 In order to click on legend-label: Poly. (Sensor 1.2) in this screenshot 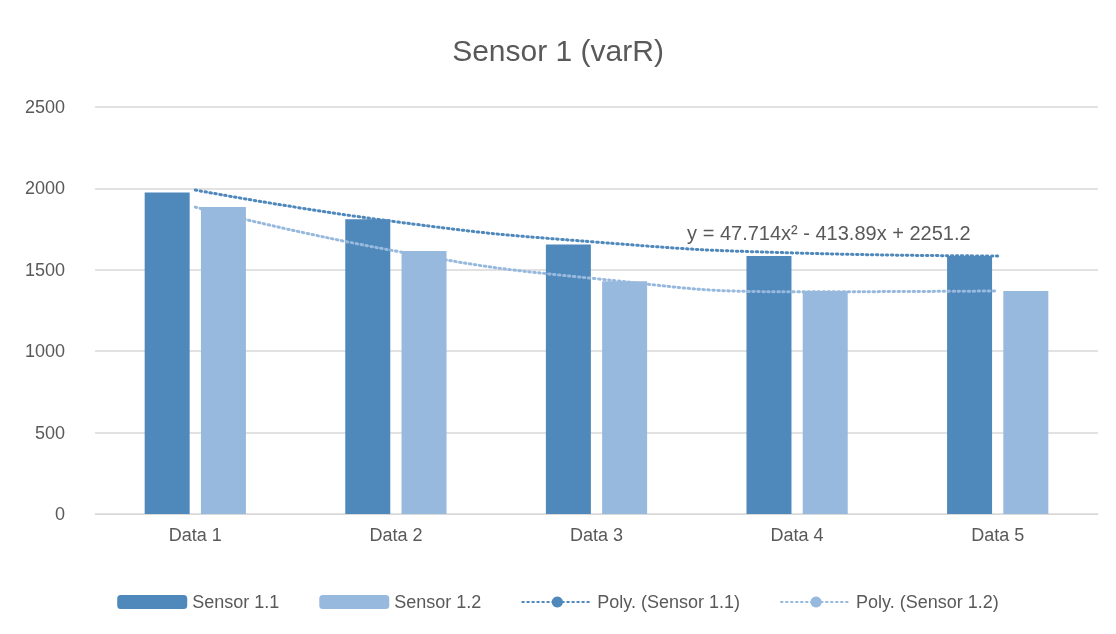, I will do `click(927, 602)`.